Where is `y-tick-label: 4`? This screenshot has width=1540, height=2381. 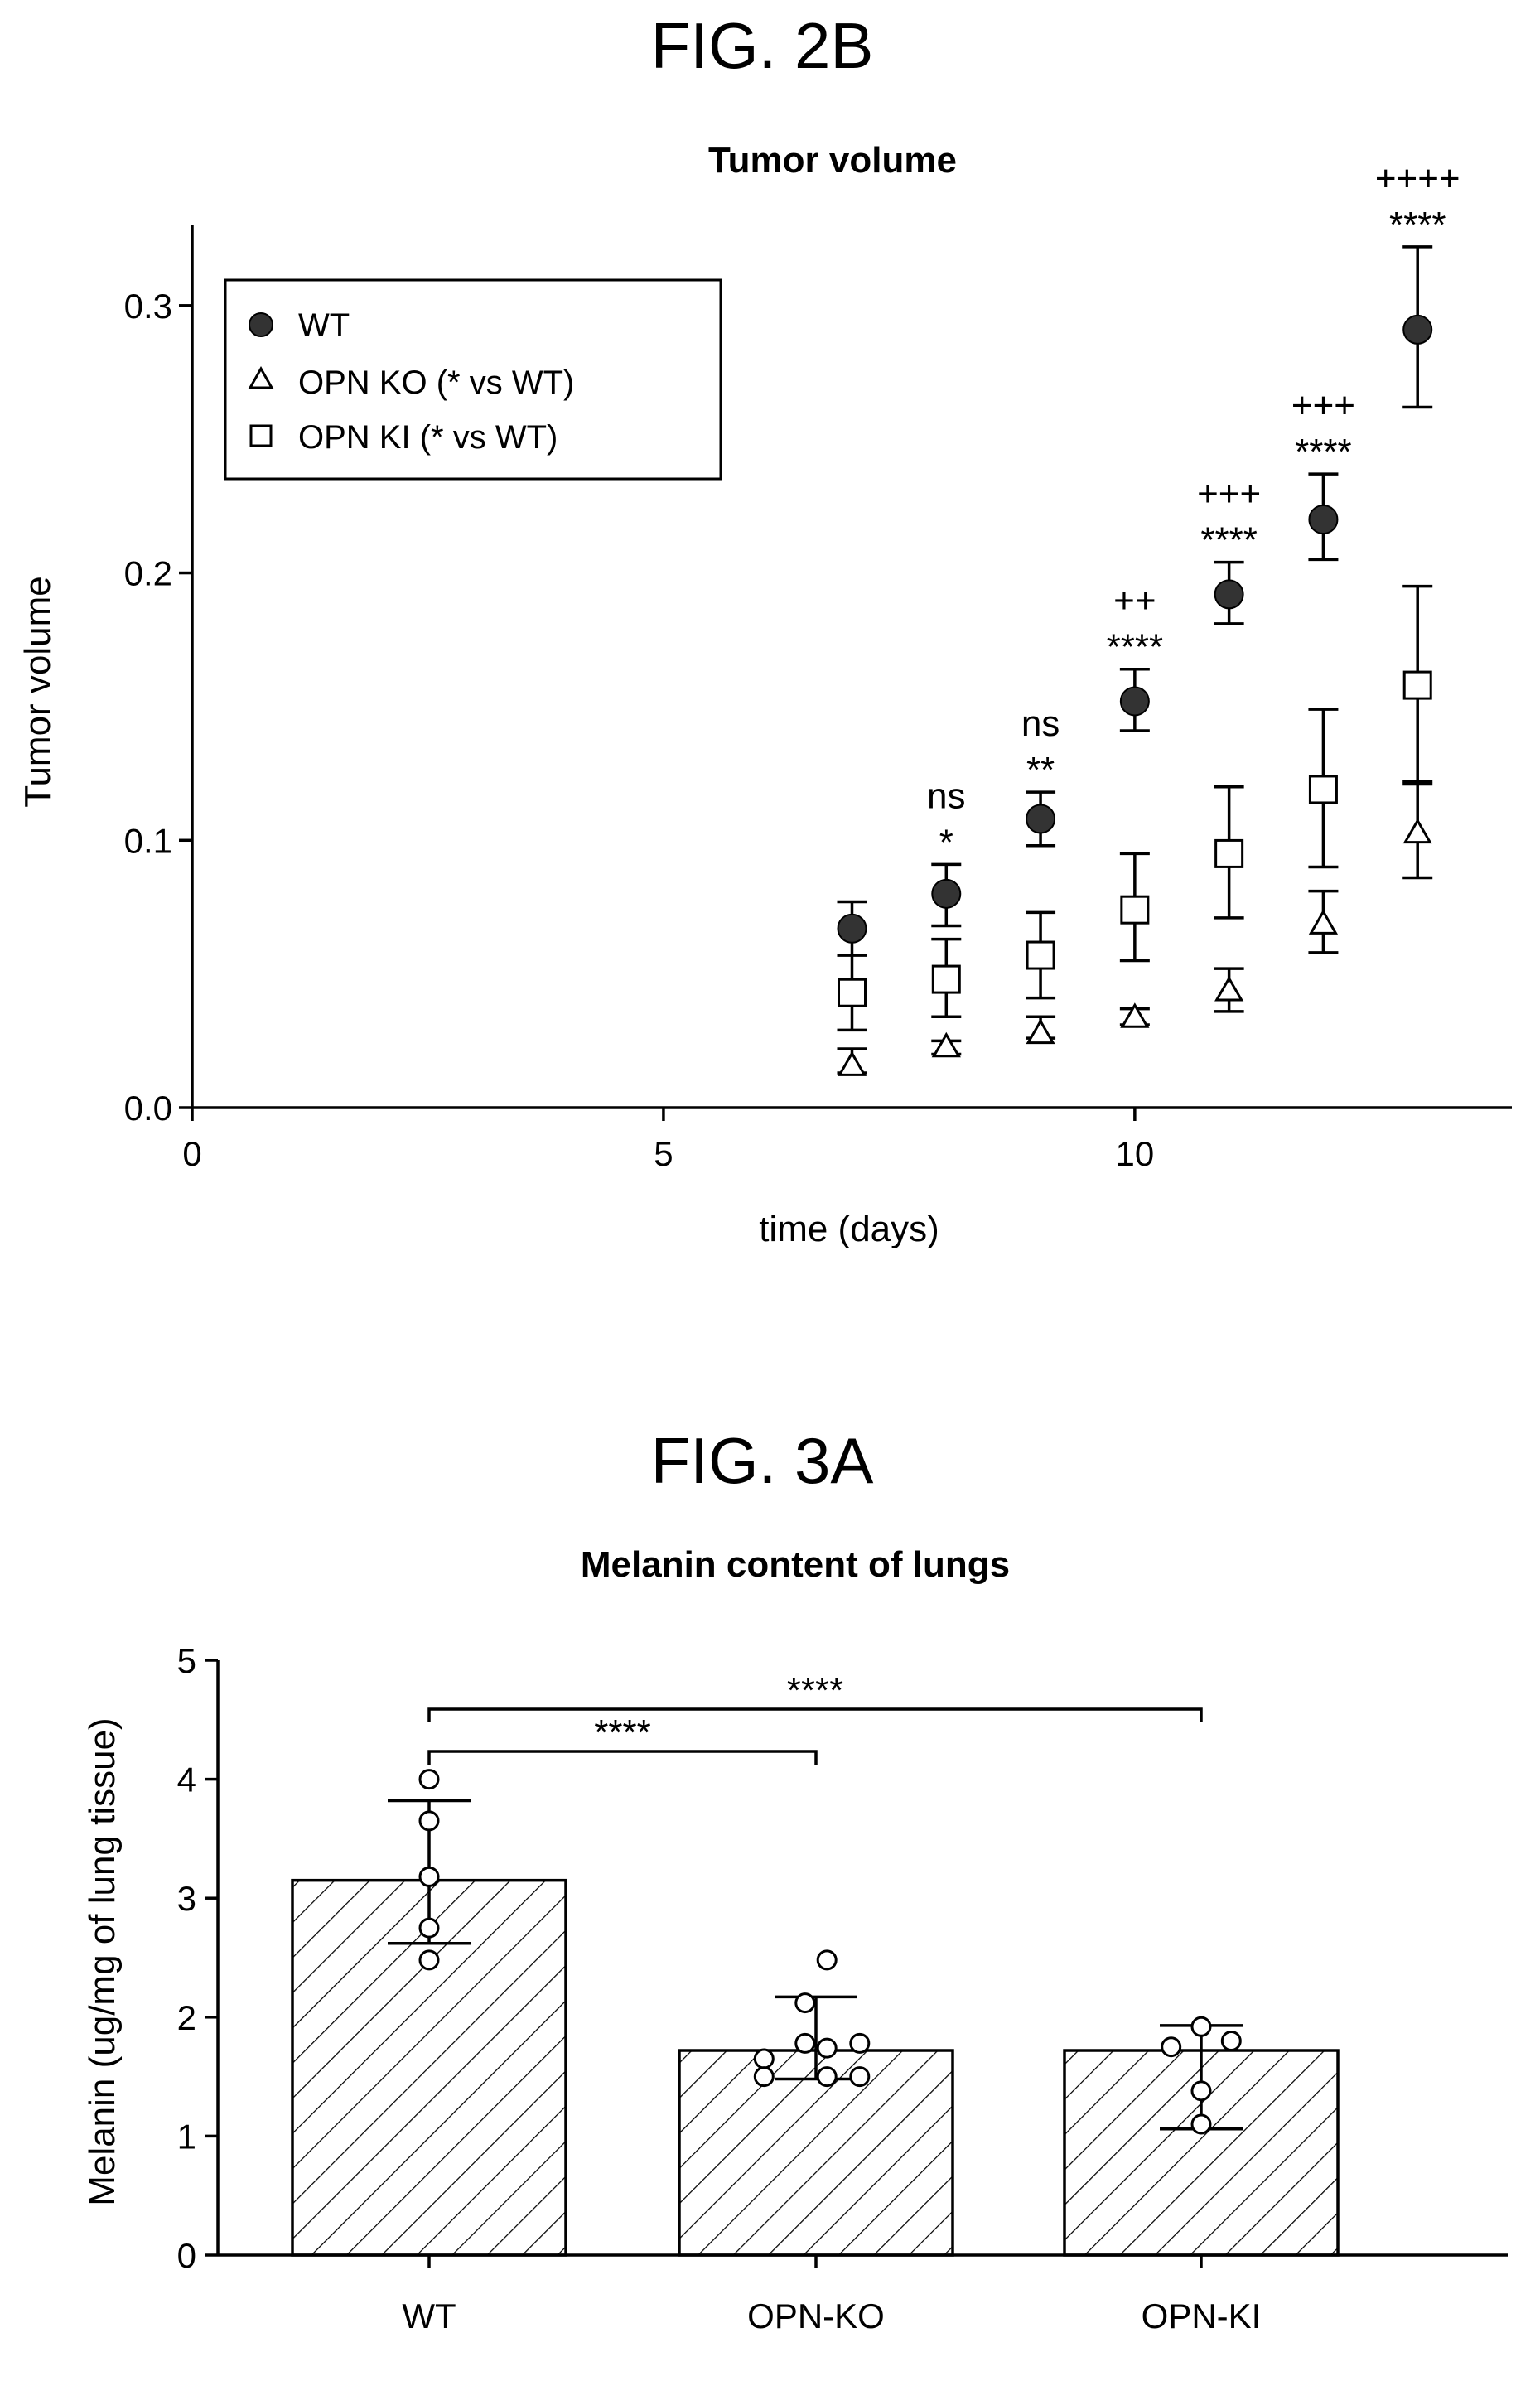
y-tick-label: 4 is located at coordinates (186, 1779).